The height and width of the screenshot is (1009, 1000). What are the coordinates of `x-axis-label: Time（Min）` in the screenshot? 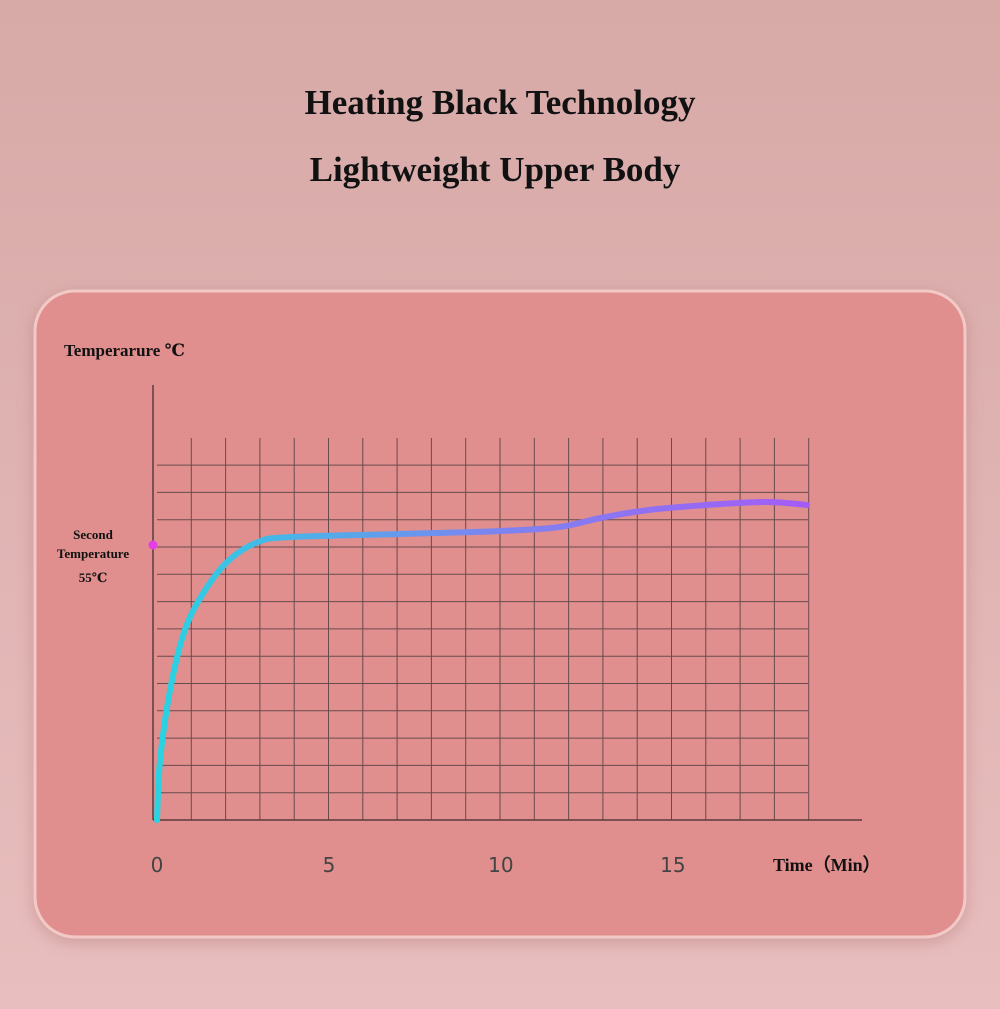 It's located at (827, 865).